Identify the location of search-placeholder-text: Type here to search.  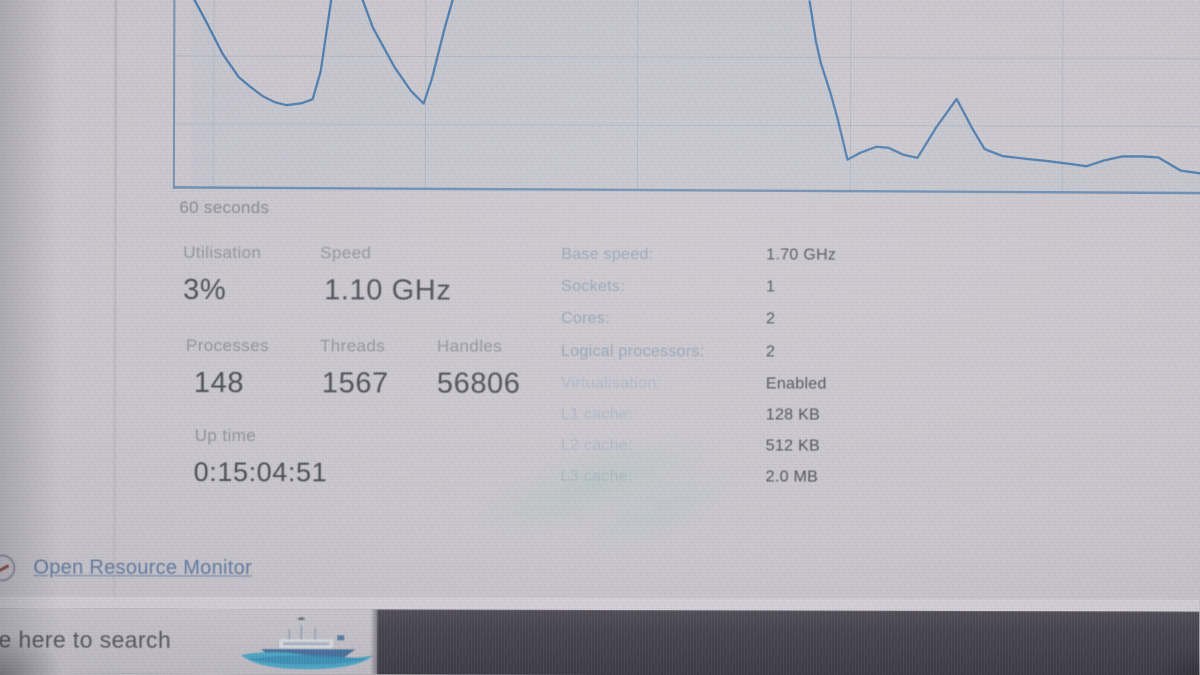
(86, 639).